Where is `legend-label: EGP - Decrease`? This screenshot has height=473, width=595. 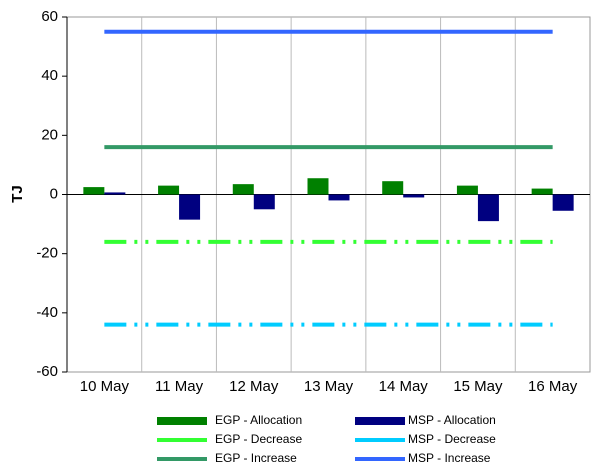
legend-label: EGP - Decrease is located at coordinates (258, 439).